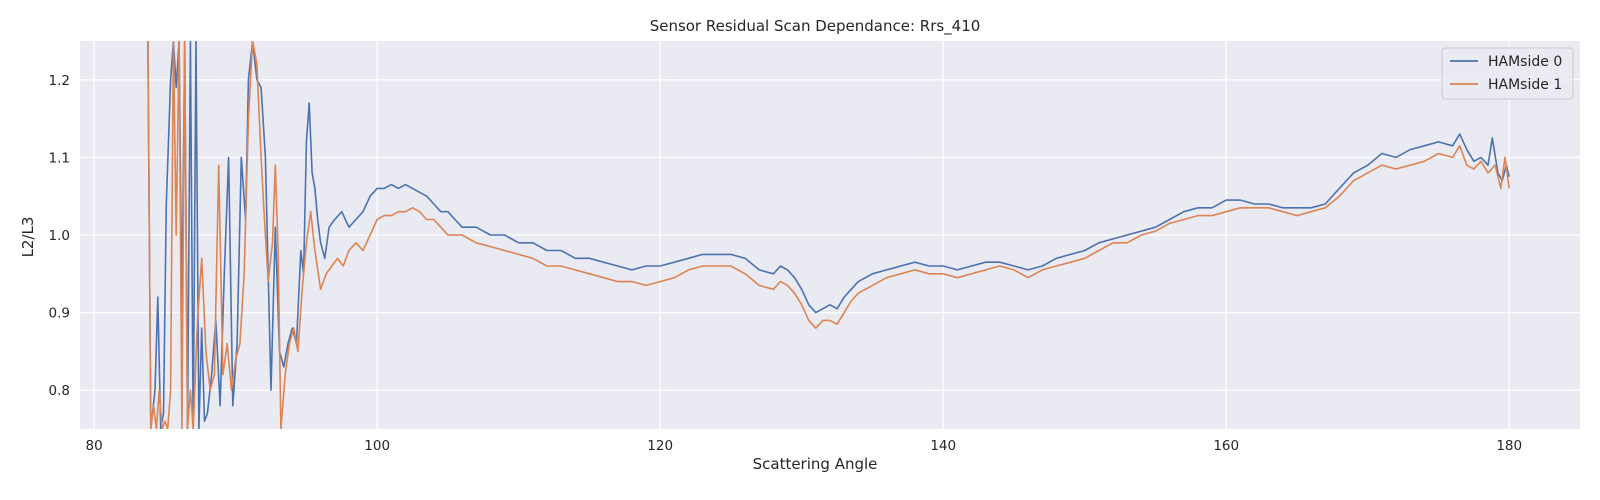 Image resolution: width=1600 pixels, height=500 pixels. I want to click on y-tick-label: 1.1, so click(59, 158).